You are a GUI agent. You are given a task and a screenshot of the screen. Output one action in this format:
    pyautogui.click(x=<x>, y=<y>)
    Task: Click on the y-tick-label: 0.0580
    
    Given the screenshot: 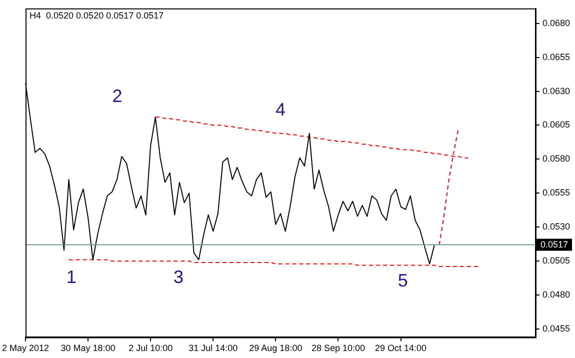 What is the action you would take?
    pyautogui.click(x=556, y=159)
    